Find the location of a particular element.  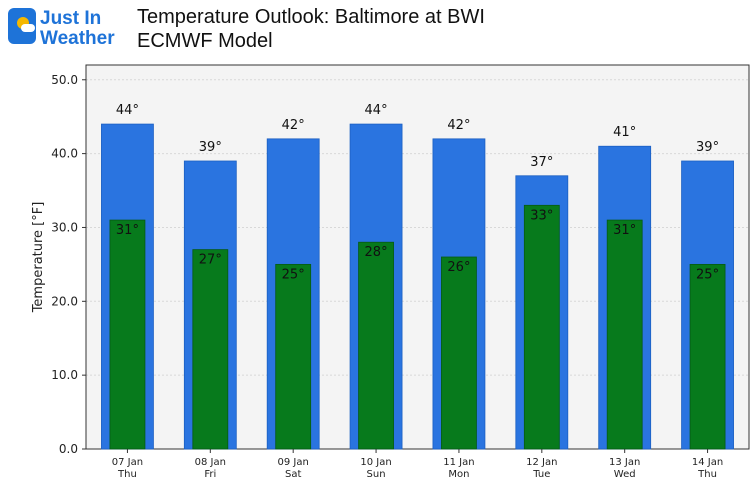

x-tick-label-date: 07 Jan is located at coordinates (127, 462).